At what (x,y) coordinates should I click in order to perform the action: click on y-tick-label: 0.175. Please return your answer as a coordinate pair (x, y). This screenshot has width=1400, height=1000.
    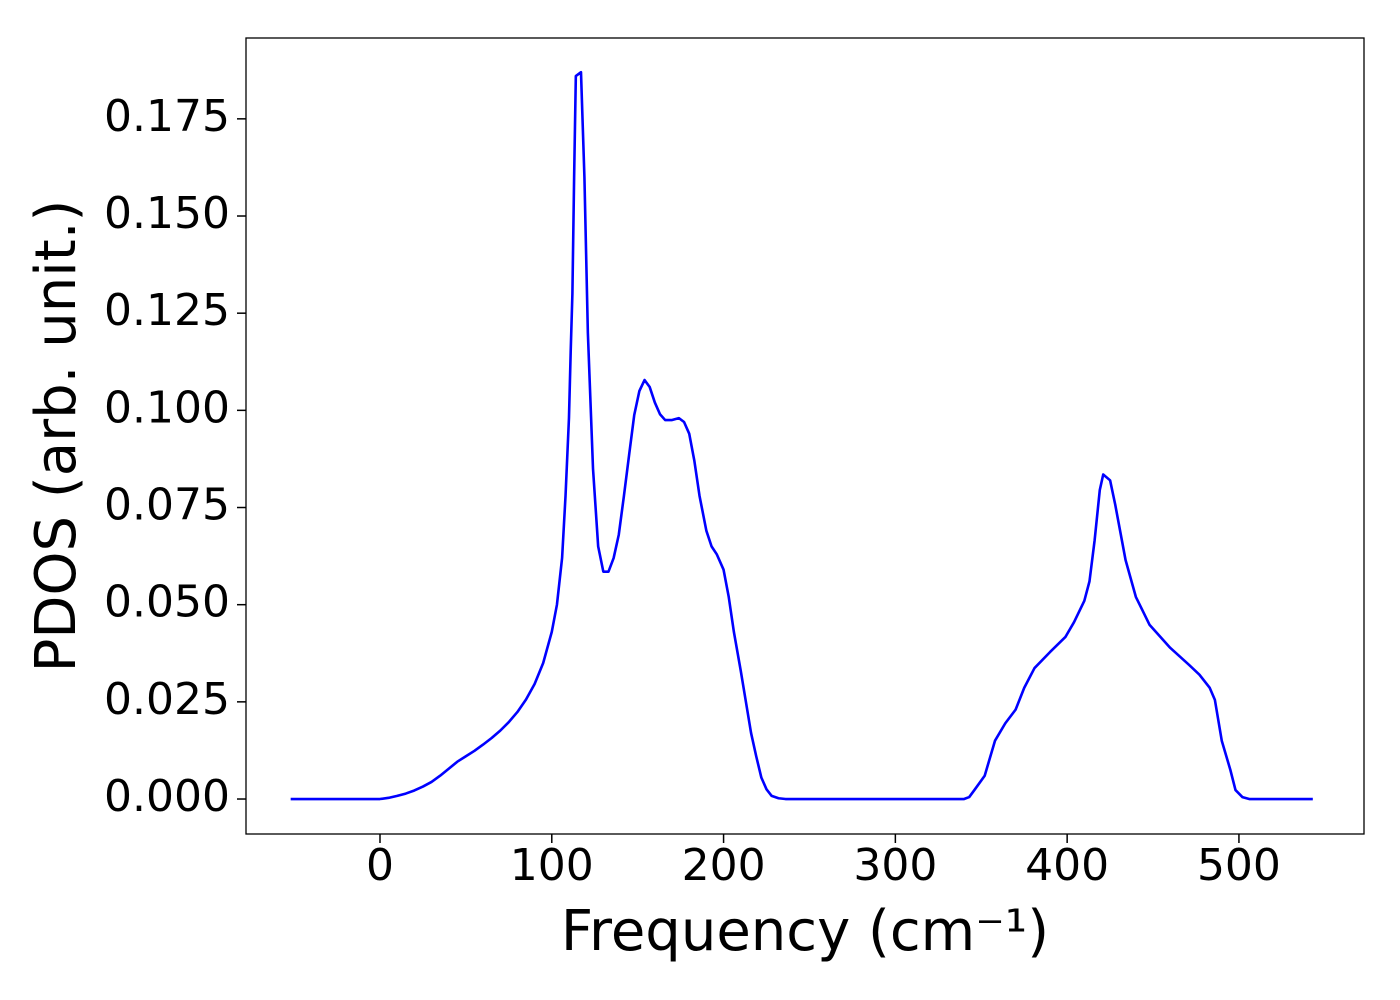
    Looking at the image, I should click on (167, 116).